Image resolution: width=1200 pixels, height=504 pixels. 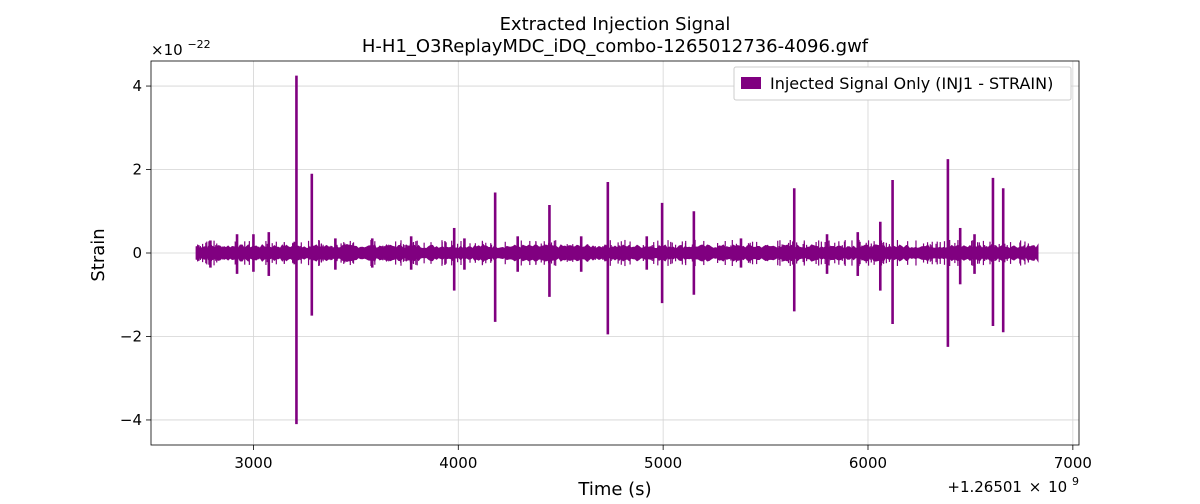 I want to click on legend-label: Injected Signal Only (INJ1 - STRAIN), so click(x=911, y=83).